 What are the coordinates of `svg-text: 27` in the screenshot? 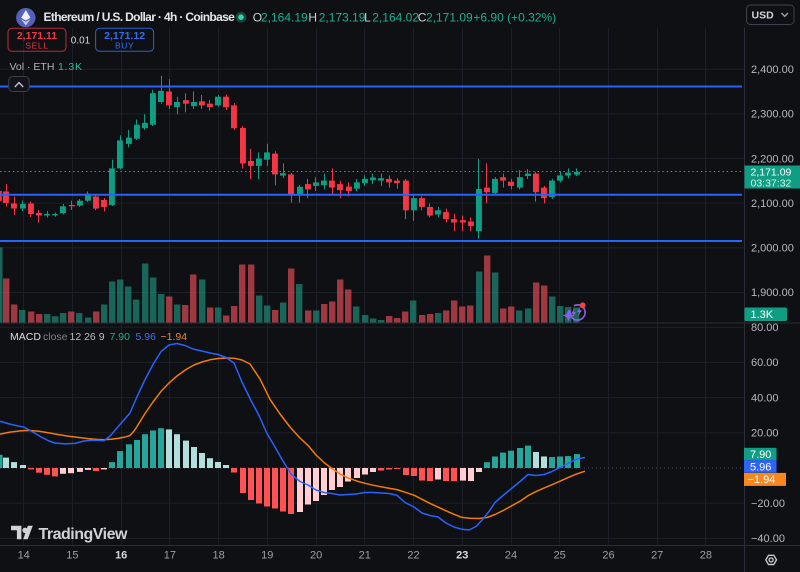 It's located at (657, 556).